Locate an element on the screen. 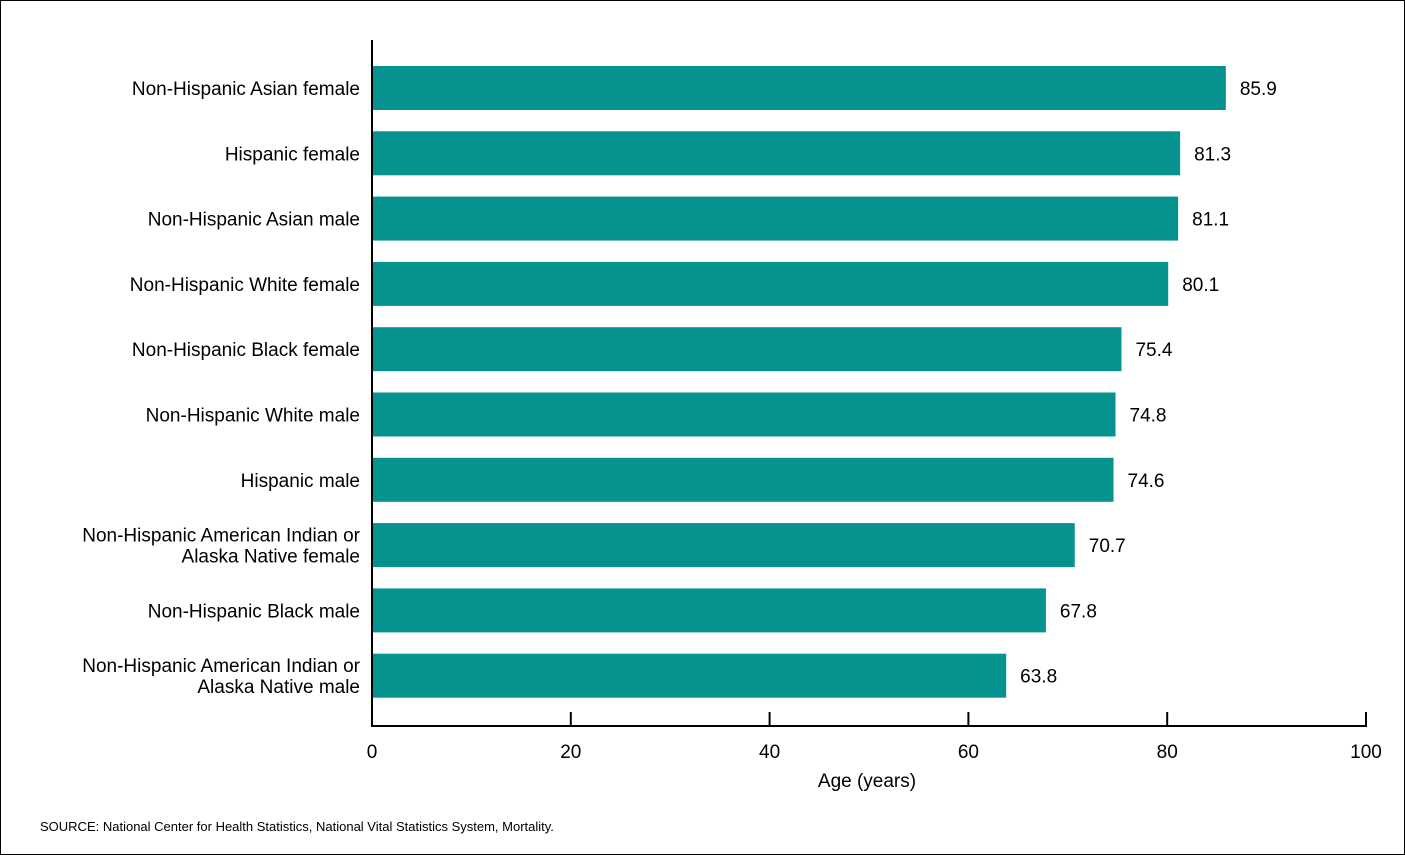 The height and width of the screenshot is (855, 1405). bar-value-label: 74.6 is located at coordinates (1146, 481).